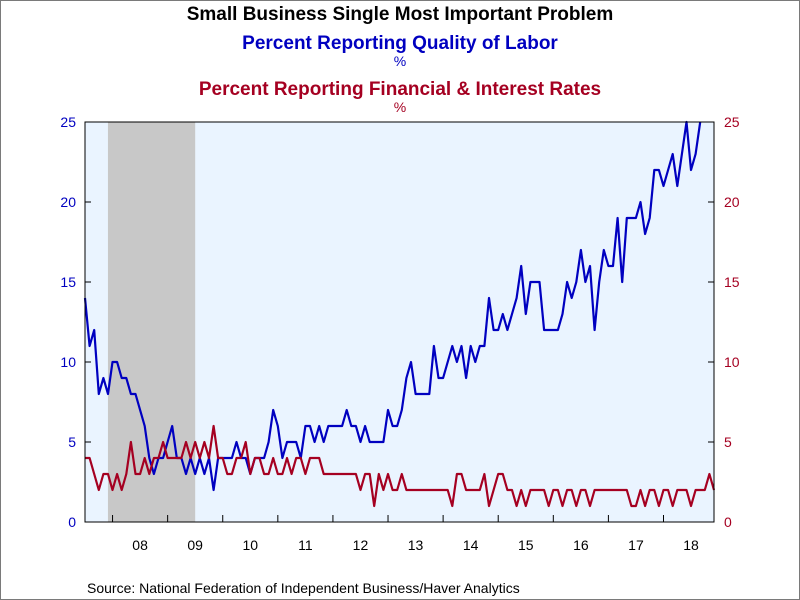  What do you see at coordinates (400, 466) in the screenshot?
I see `series-line-financial-interest-rates` at bounding box center [400, 466].